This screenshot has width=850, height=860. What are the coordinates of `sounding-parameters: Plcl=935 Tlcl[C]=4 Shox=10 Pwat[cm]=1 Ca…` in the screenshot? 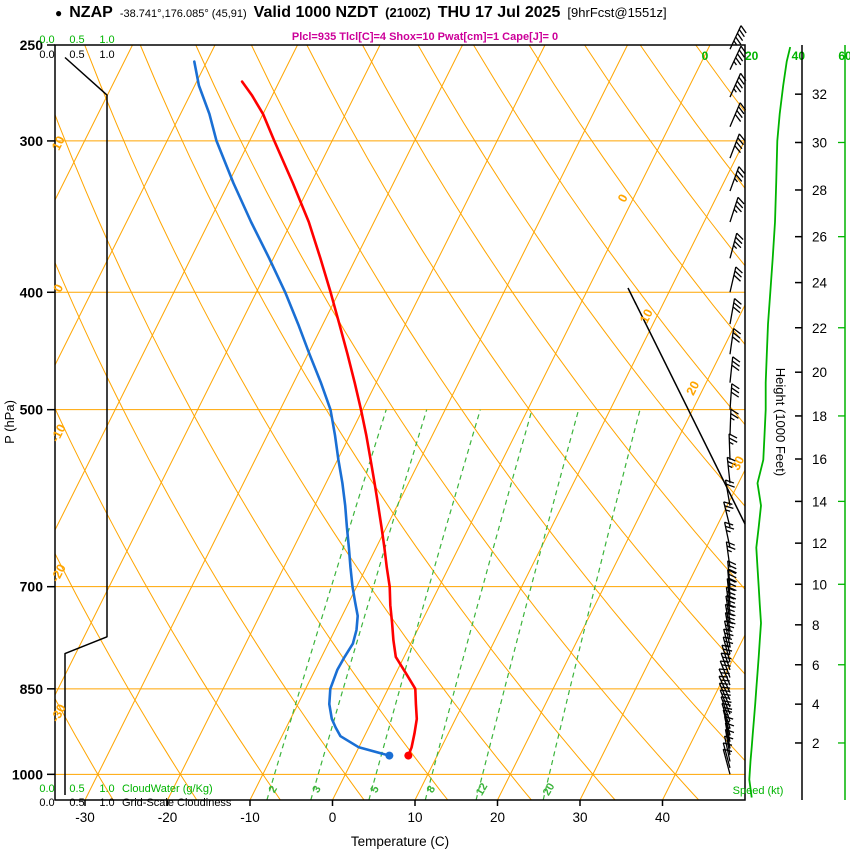 It's located at (425, 37).